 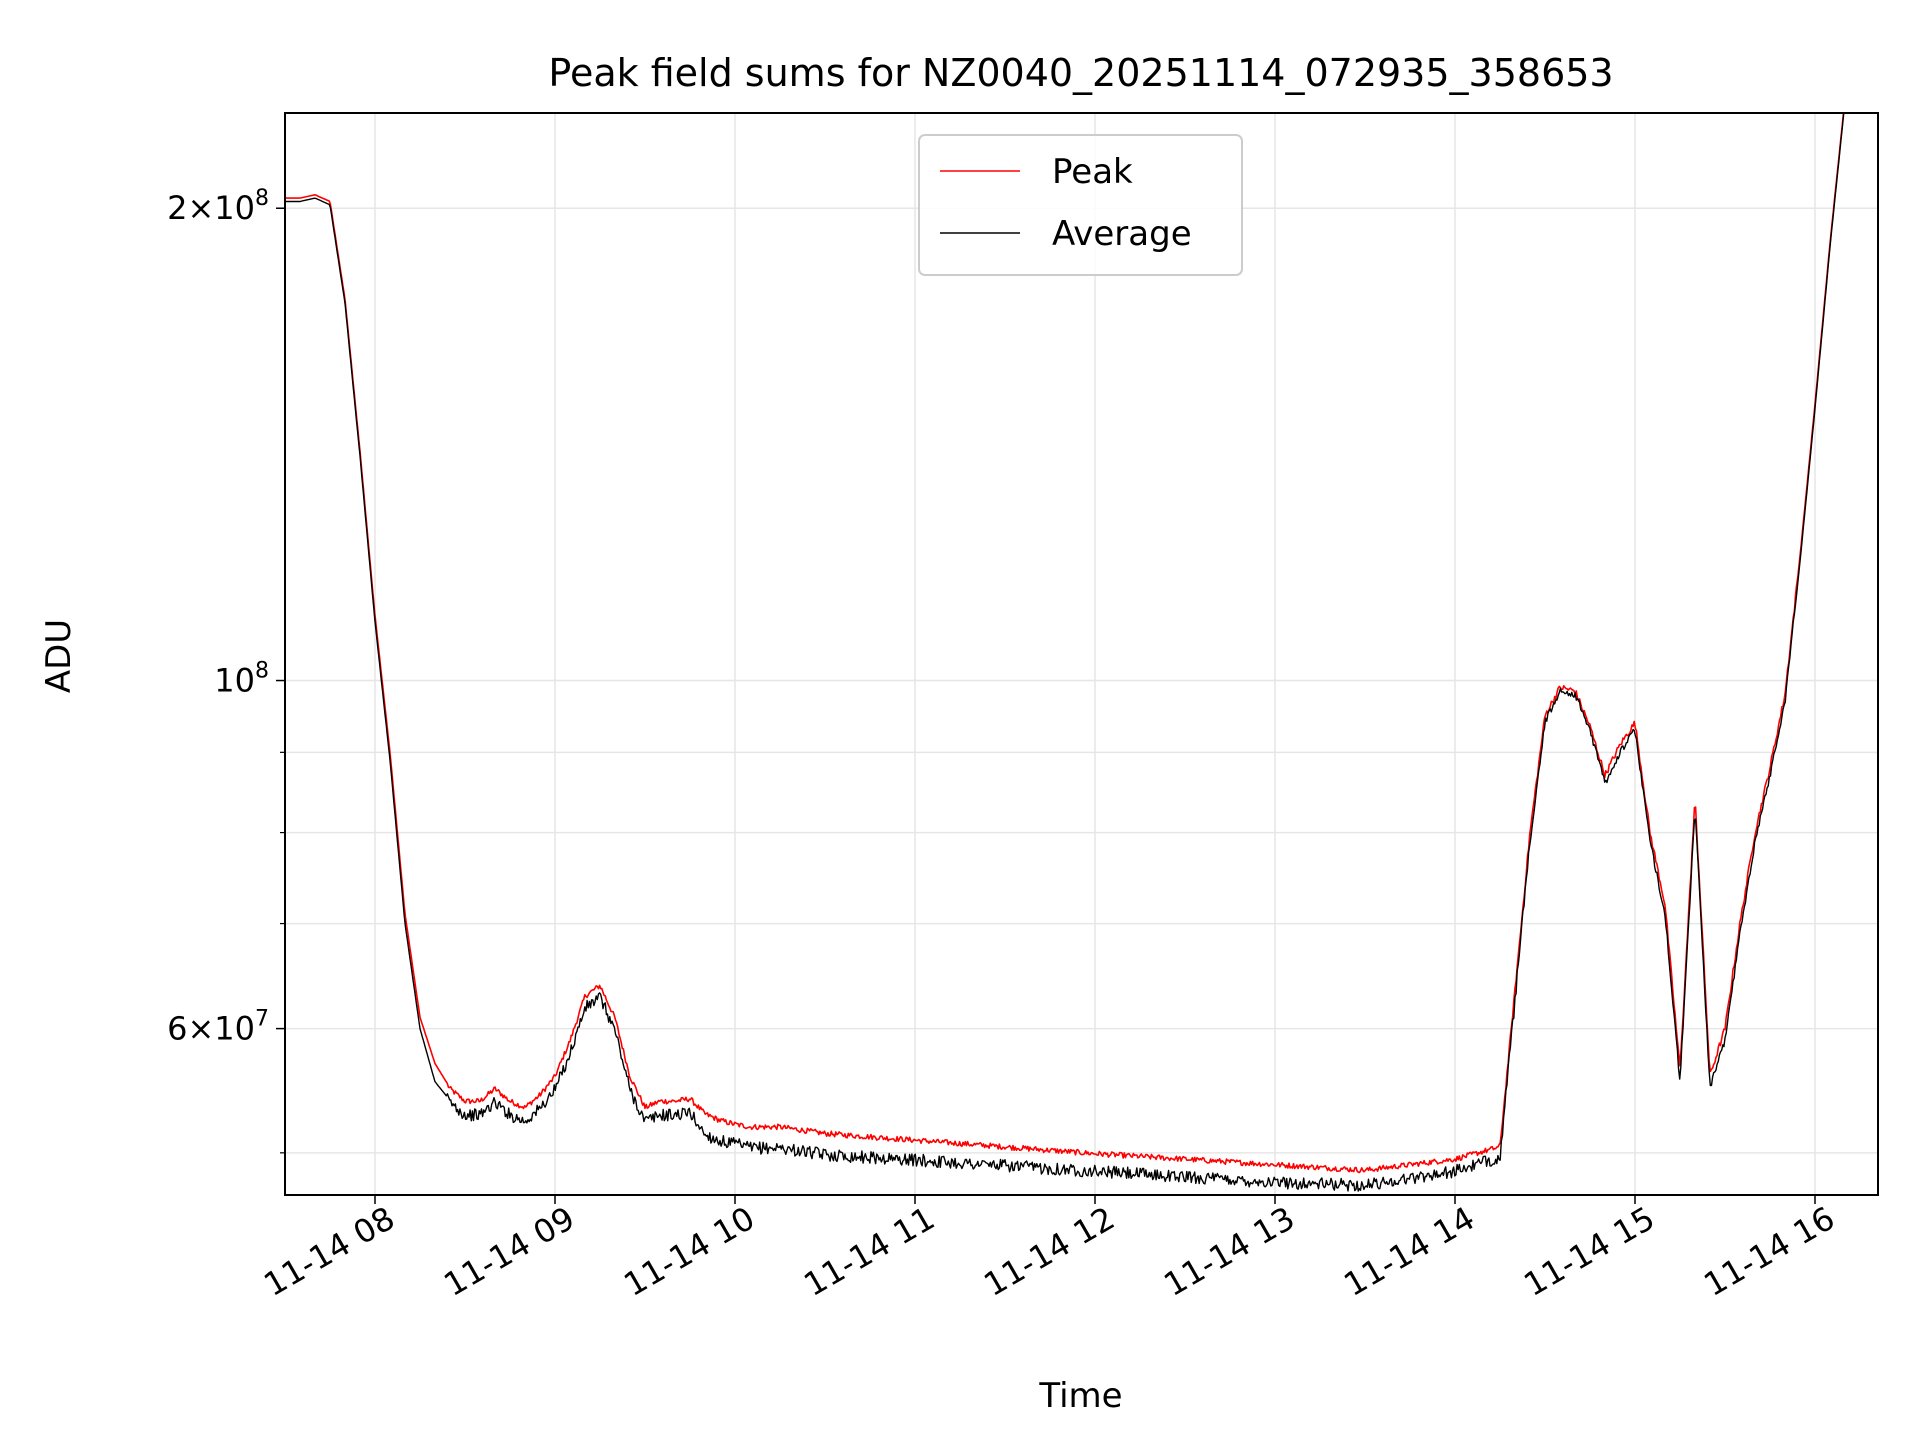 What do you see at coordinates (177, 208) in the screenshot?
I see `y-tick-base: 2` at bounding box center [177, 208].